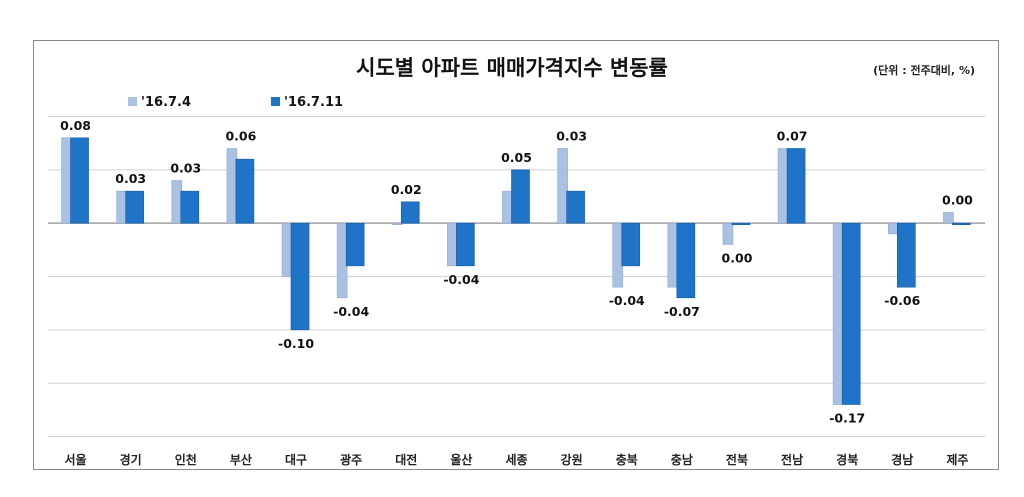 This screenshot has height=497, width=1024. Describe the element at coordinates (313, 102) in the screenshot. I see `legend-label-series-2: '16.7.11` at that location.